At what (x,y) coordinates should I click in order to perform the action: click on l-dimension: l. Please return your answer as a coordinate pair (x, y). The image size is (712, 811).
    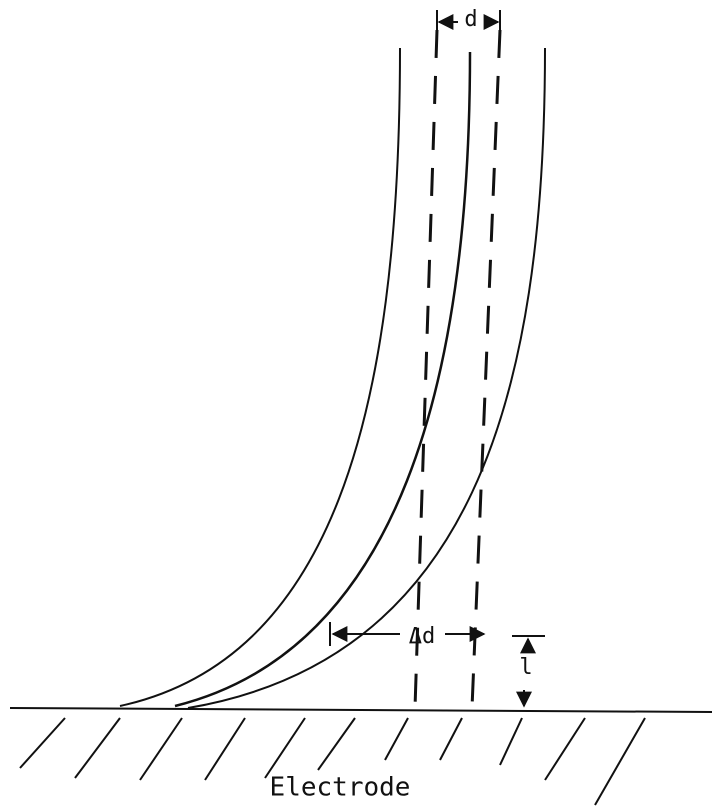
    Looking at the image, I should click on (528, 671).